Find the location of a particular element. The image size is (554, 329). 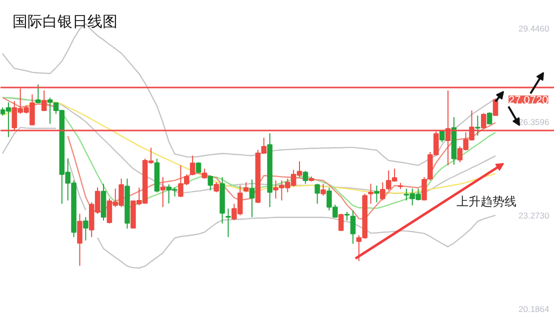

annotation: 上升趋势线 is located at coordinates (486, 201).